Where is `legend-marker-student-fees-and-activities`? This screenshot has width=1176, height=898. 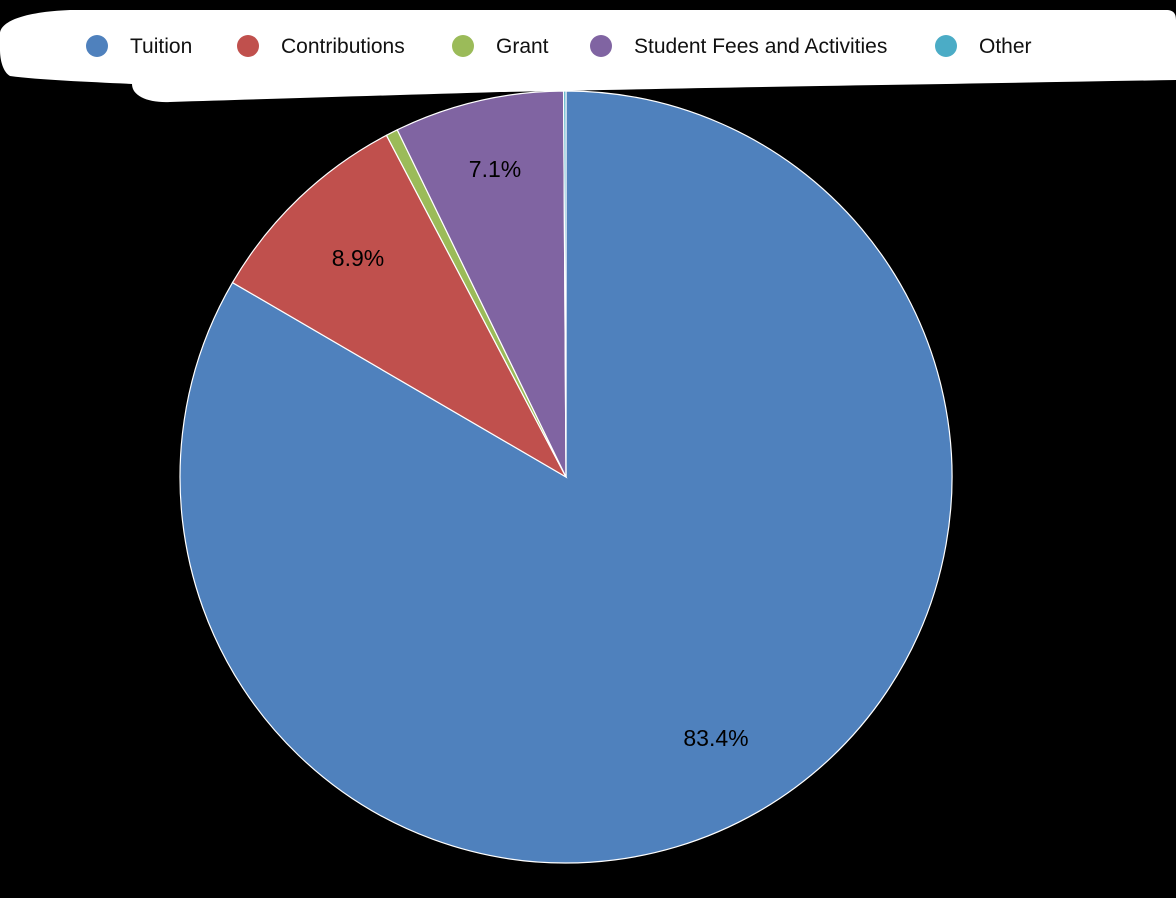
legend-marker-student-fees-and-activities is located at coordinates (601, 46).